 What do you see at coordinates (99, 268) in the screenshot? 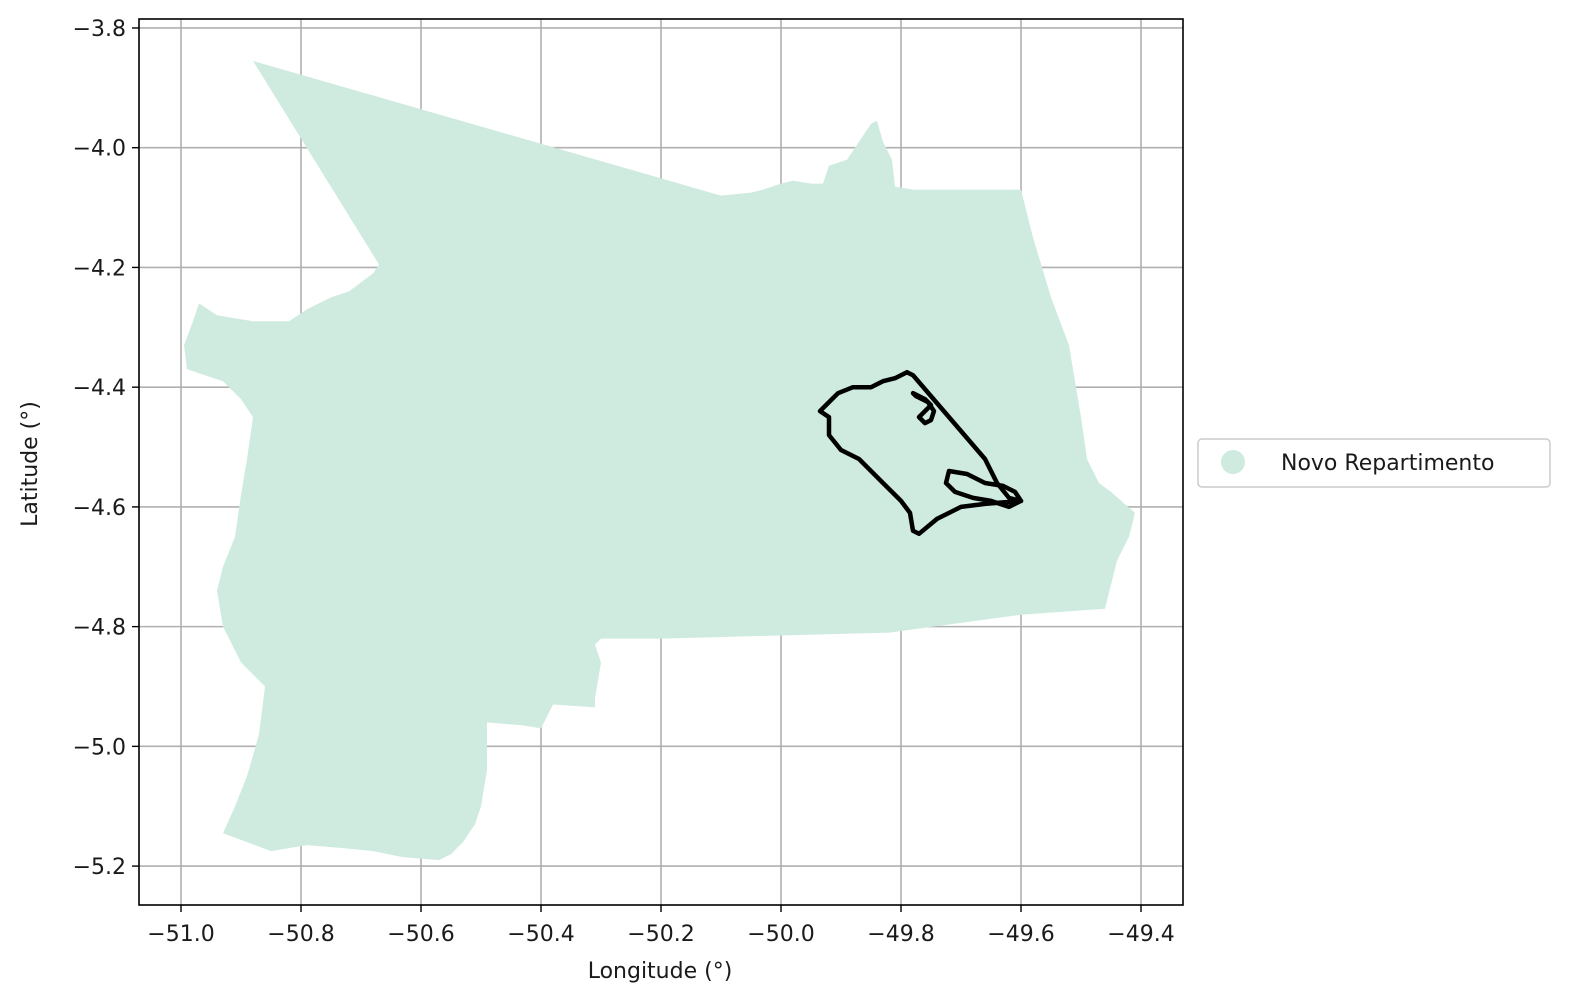
I see `y-tick-label: −4.2` at bounding box center [99, 268].